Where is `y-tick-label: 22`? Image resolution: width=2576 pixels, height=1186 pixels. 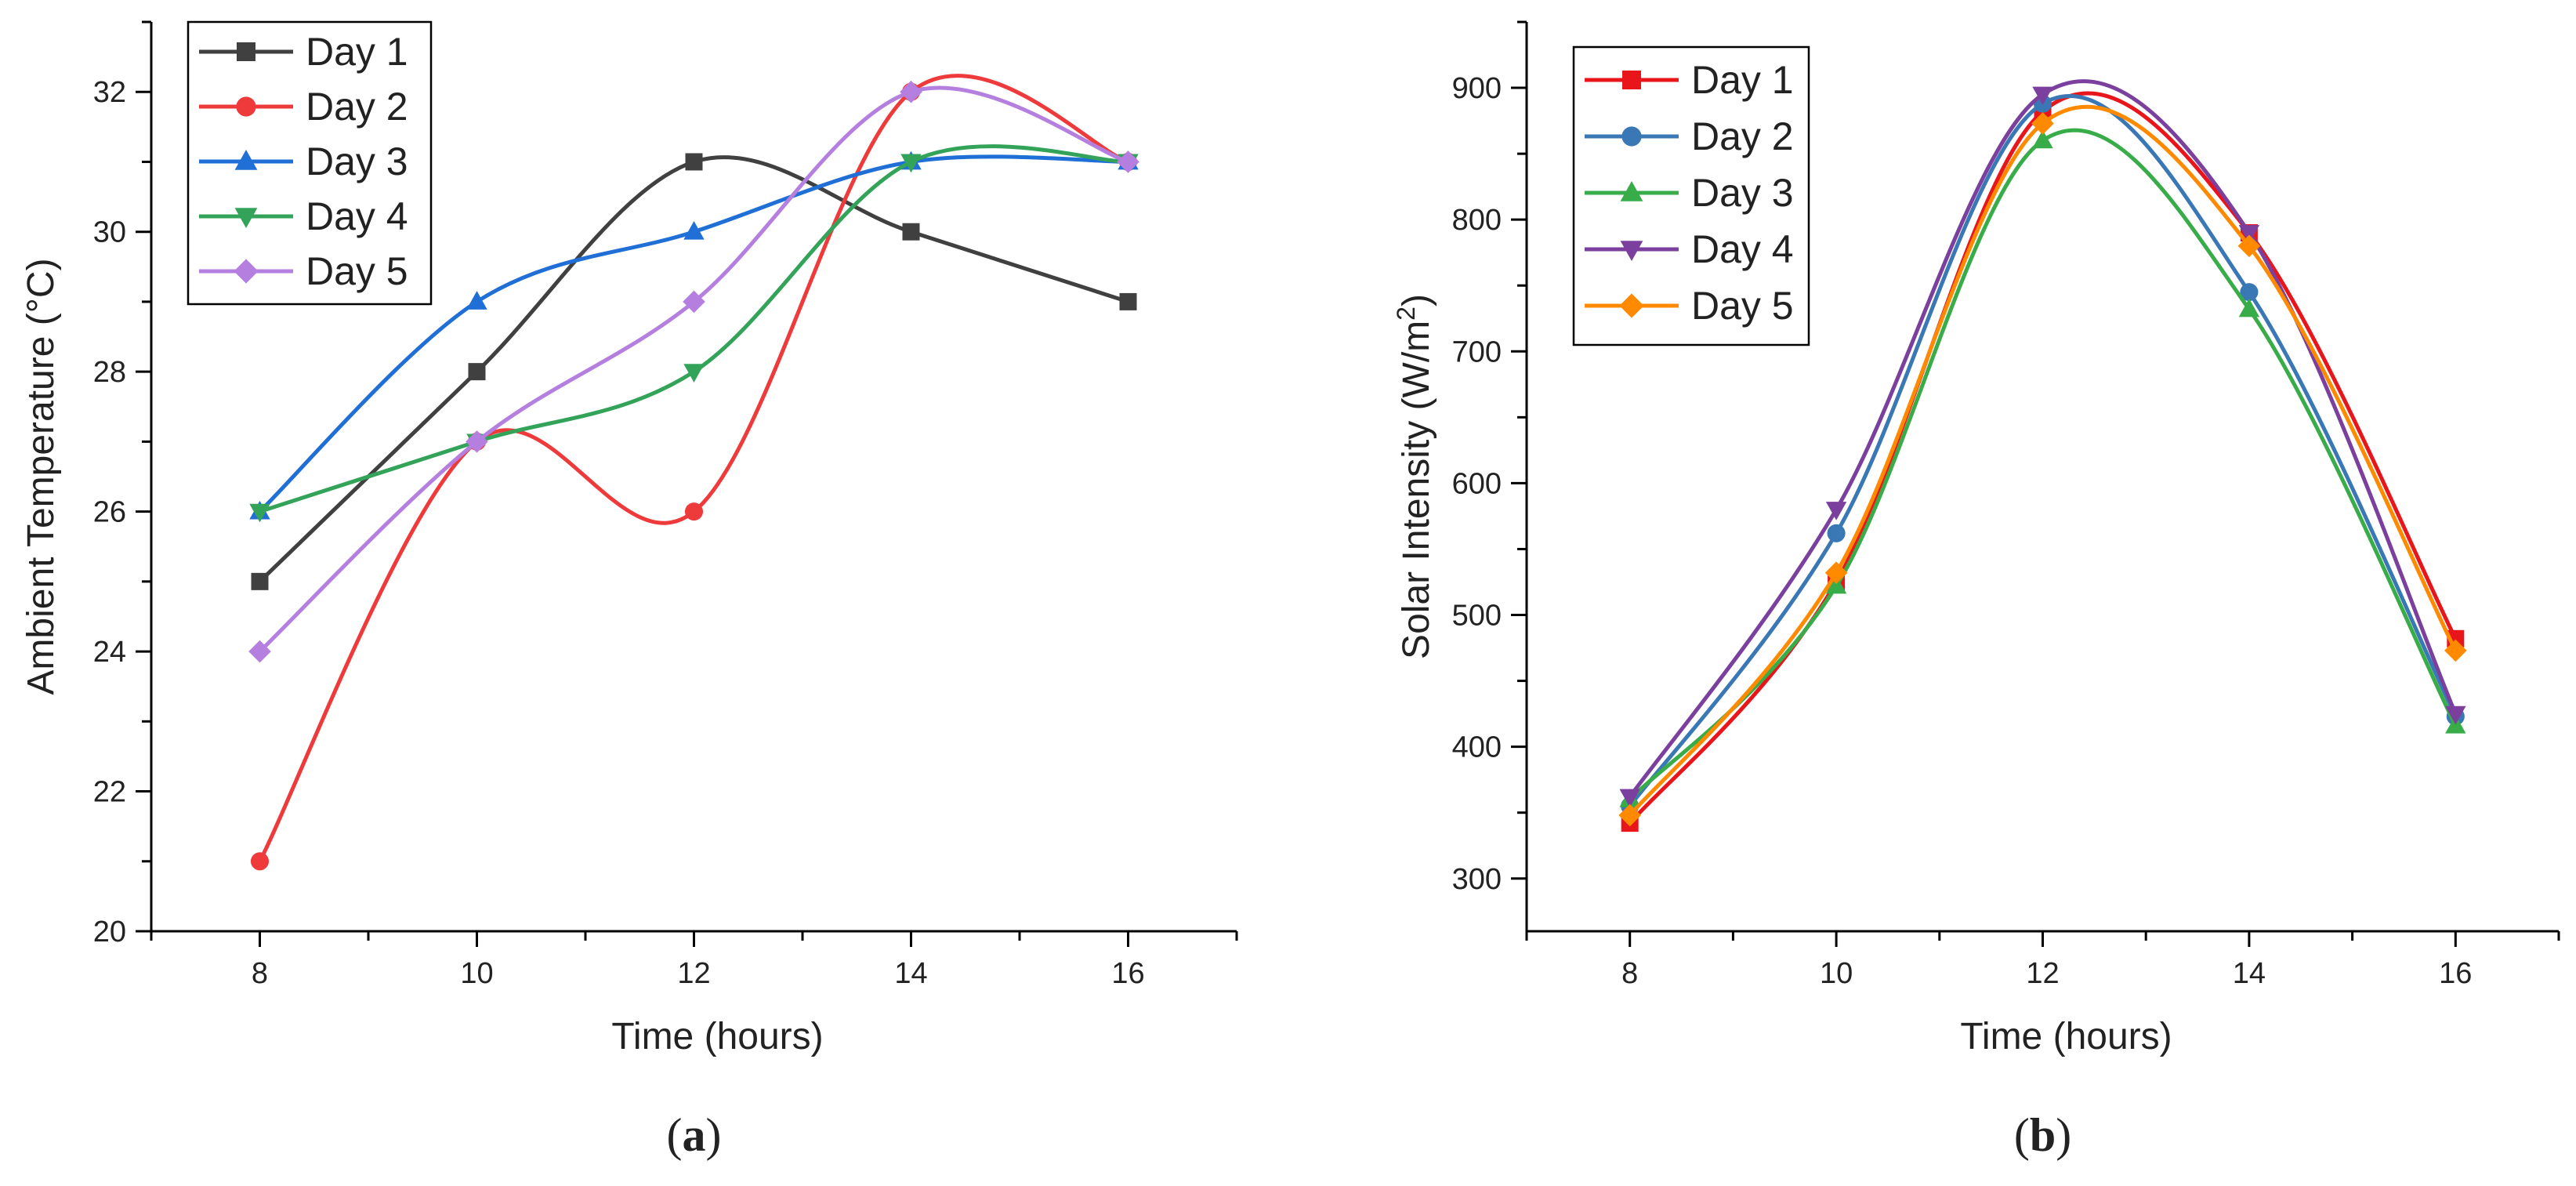 y-tick-label: 22 is located at coordinates (109, 792).